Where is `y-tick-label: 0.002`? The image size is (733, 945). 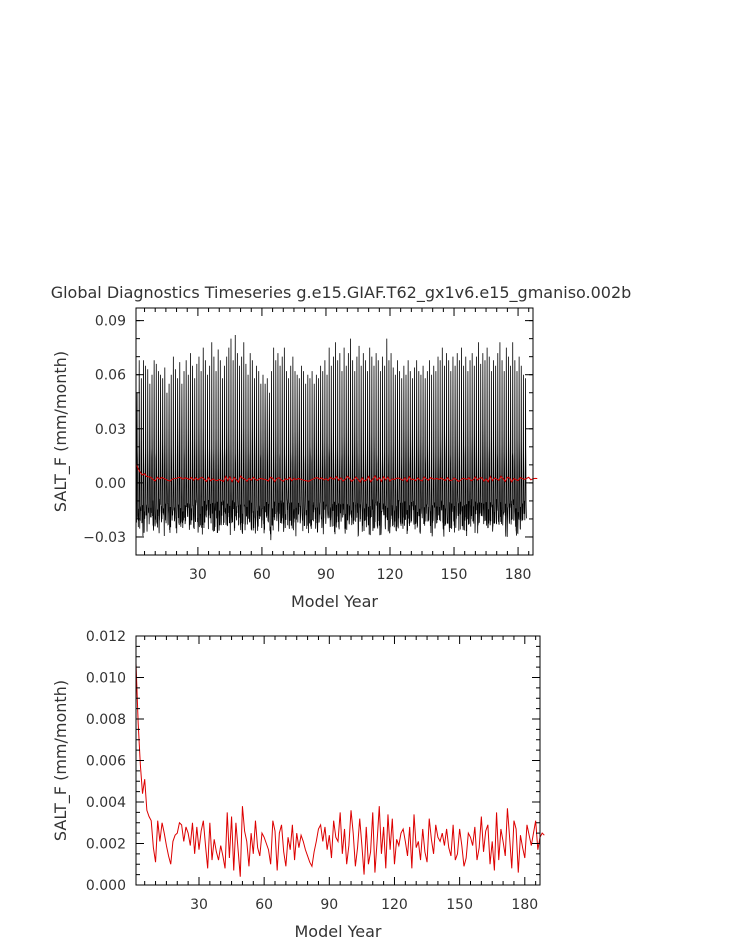 y-tick-label: 0.002 is located at coordinates (106, 845).